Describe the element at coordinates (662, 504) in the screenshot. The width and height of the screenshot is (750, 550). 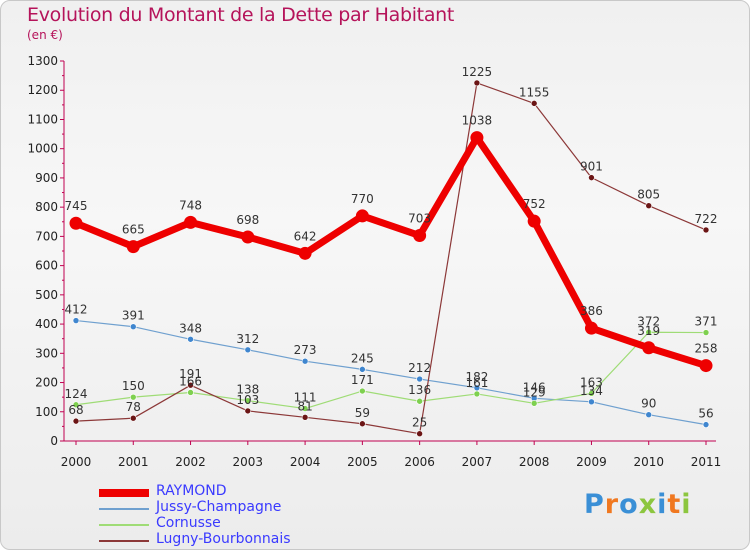
I see `logo-letter: i` at that location.